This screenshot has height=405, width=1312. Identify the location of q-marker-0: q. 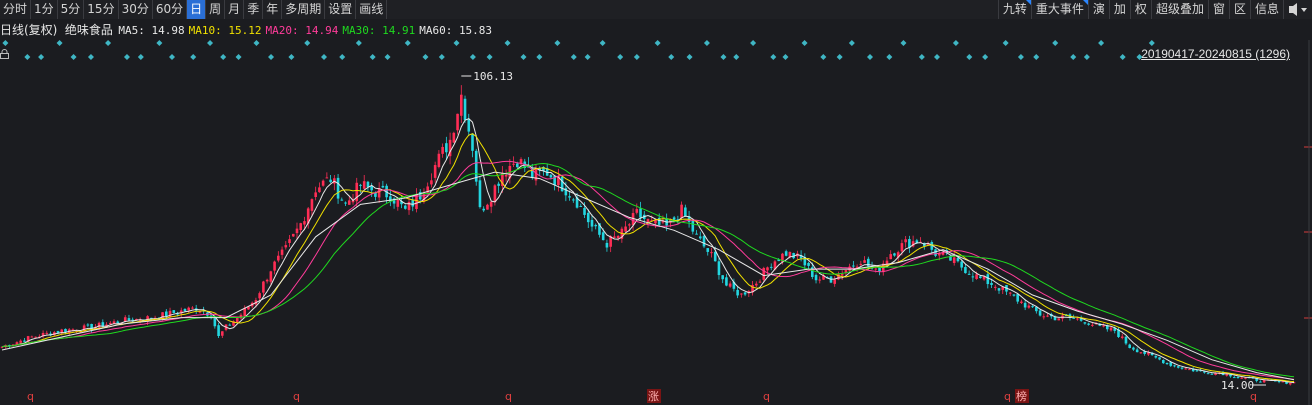
(30, 396).